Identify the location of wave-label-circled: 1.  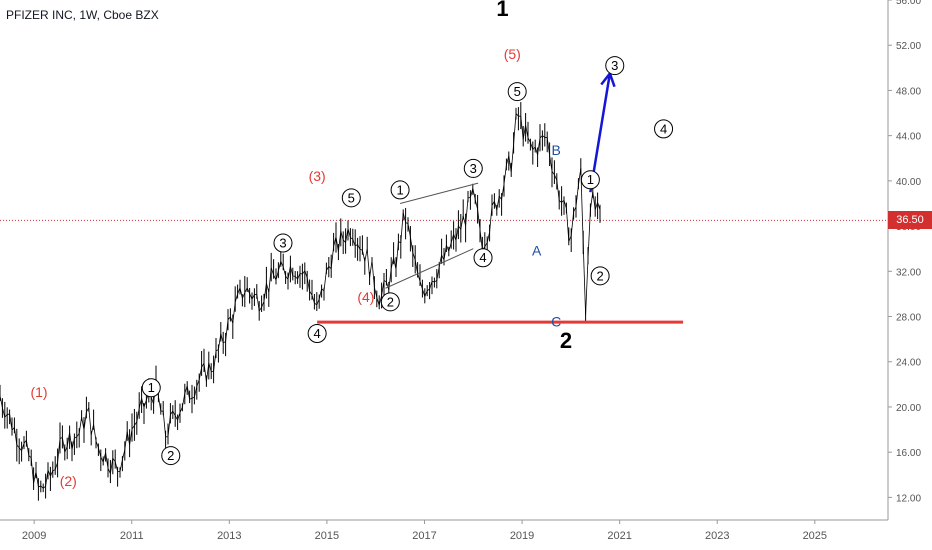
(590, 179).